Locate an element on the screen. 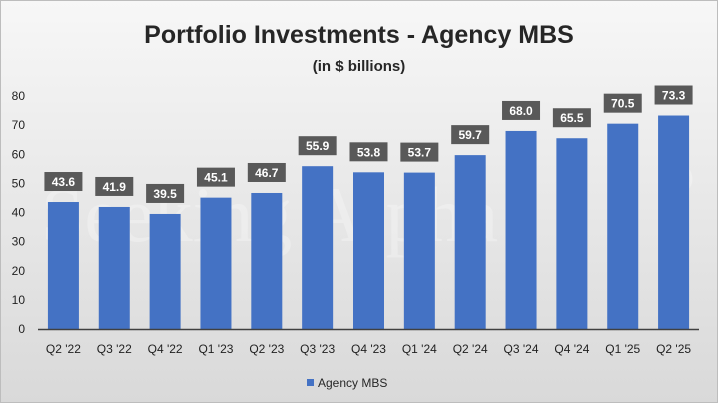  x-tick-label: Q1 '23 is located at coordinates (215, 349).